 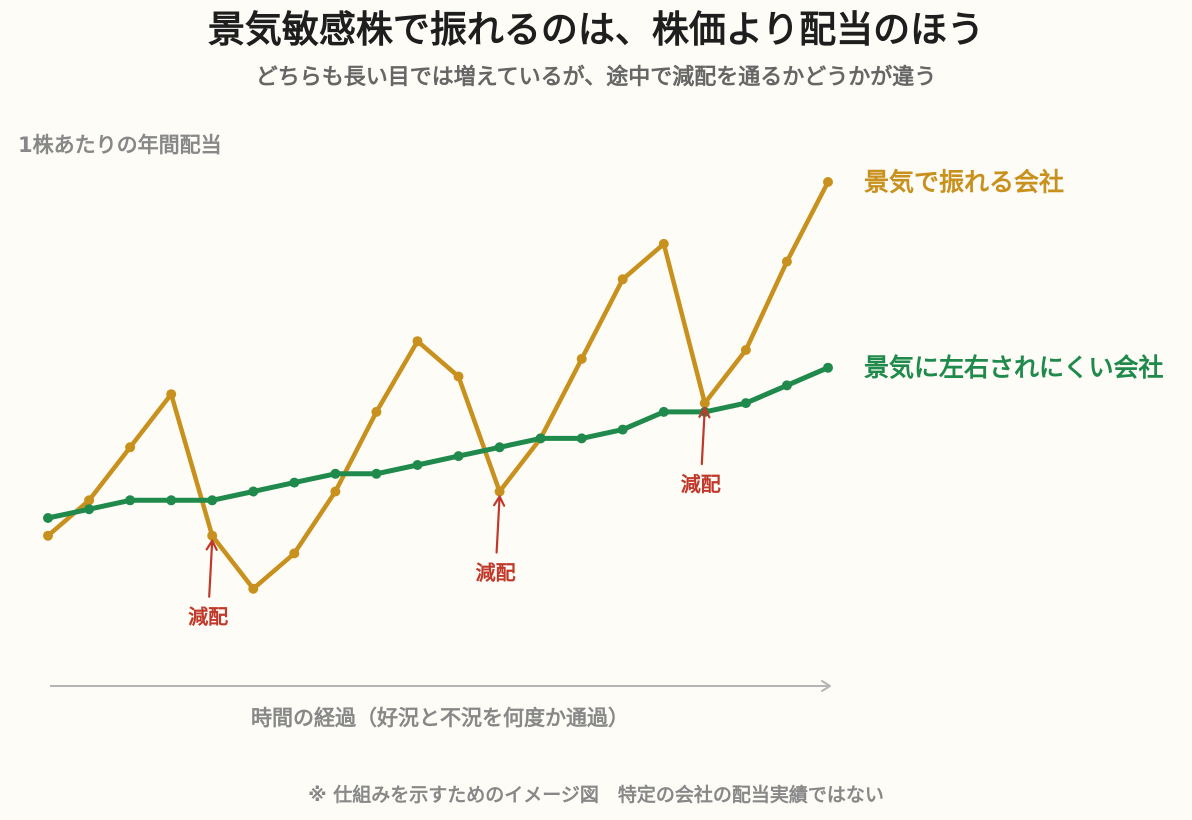 I want to click on annotation-arrows, so click(x=458, y=502).